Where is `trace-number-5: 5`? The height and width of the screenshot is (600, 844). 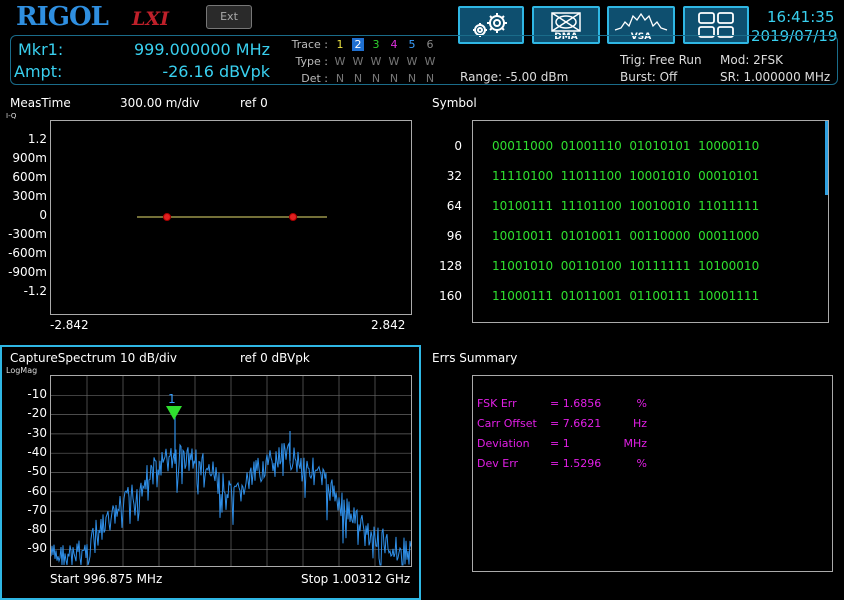 trace-number-5: 5 is located at coordinates (412, 44).